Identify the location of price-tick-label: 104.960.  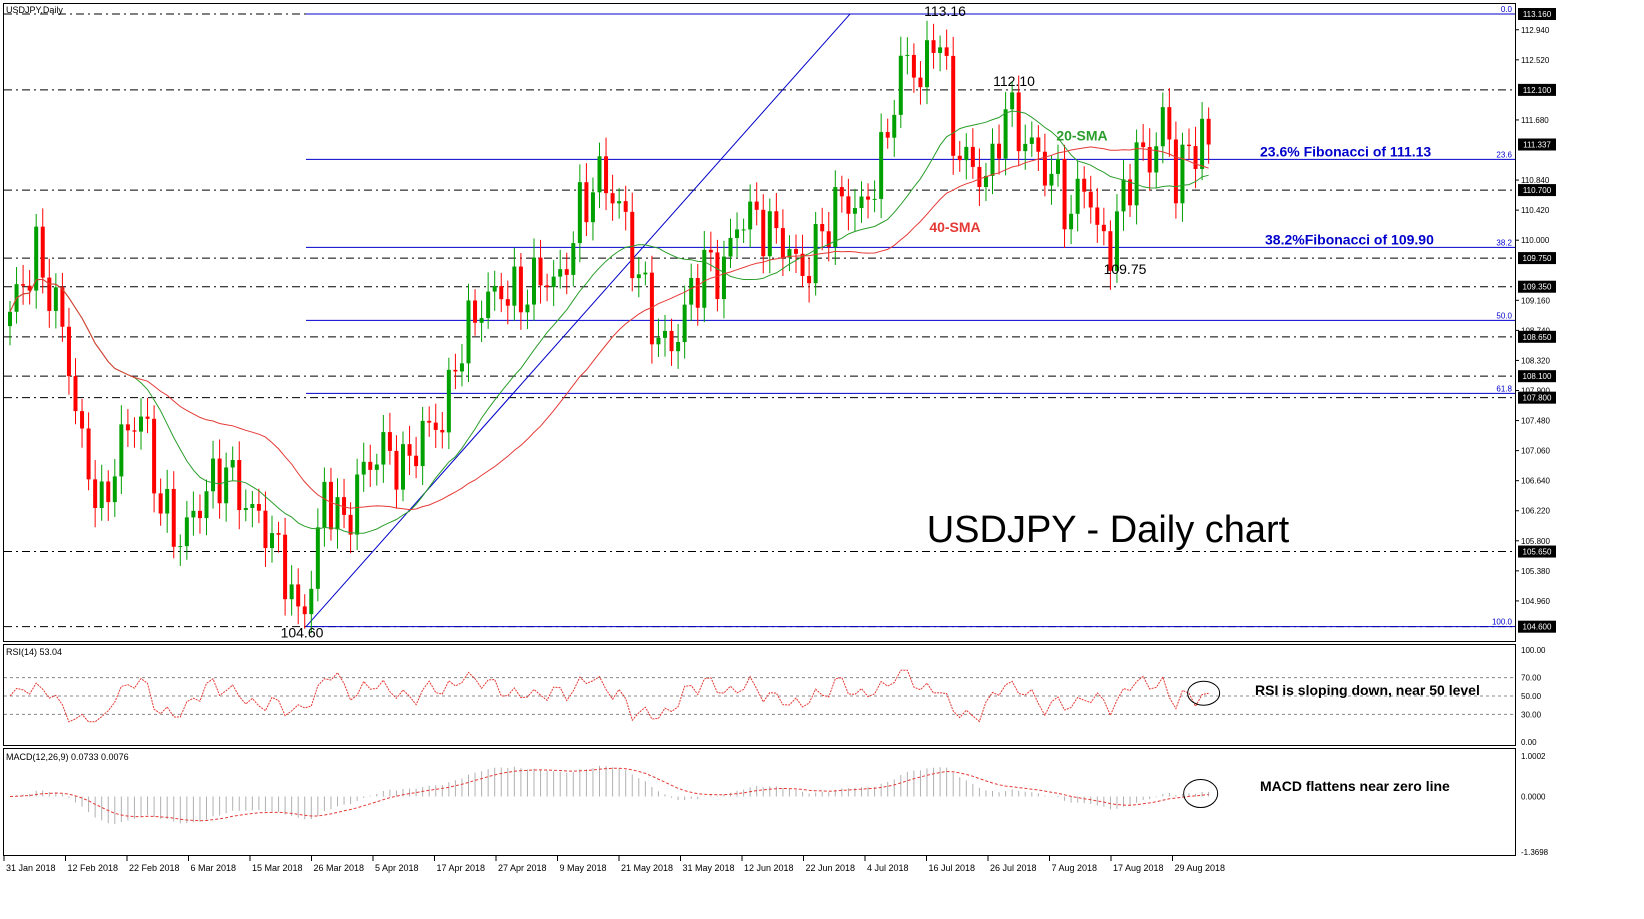
(1535, 601).